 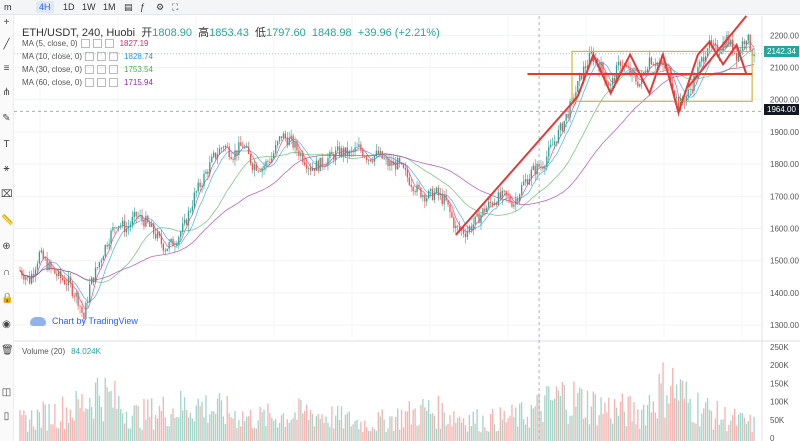 What do you see at coordinates (69, 7) in the screenshot?
I see `interval-1d: 1D` at bounding box center [69, 7].